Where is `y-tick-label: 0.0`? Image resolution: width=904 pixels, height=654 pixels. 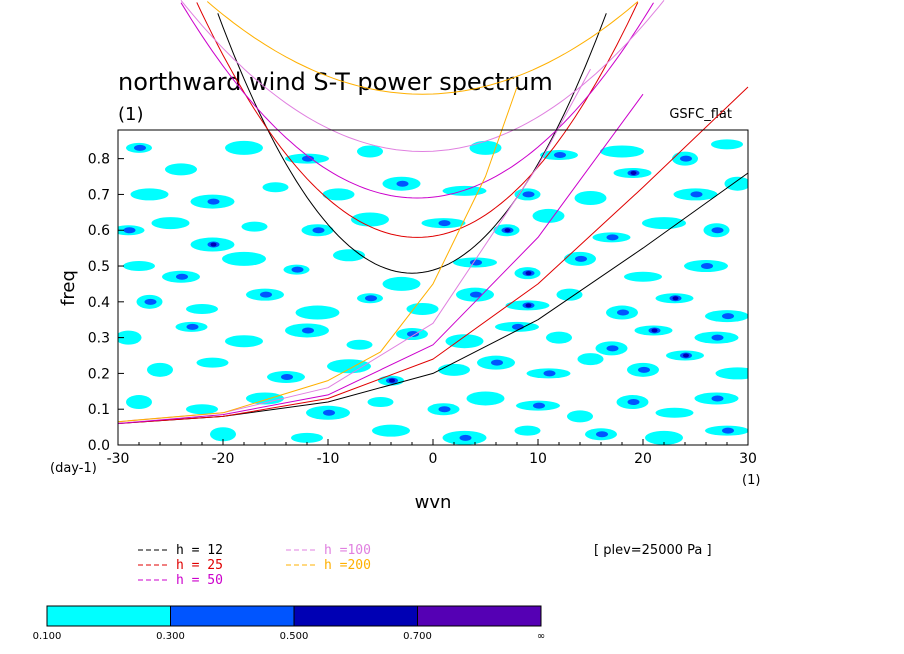
y-tick-label: 0.0 is located at coordinates (99, 446).